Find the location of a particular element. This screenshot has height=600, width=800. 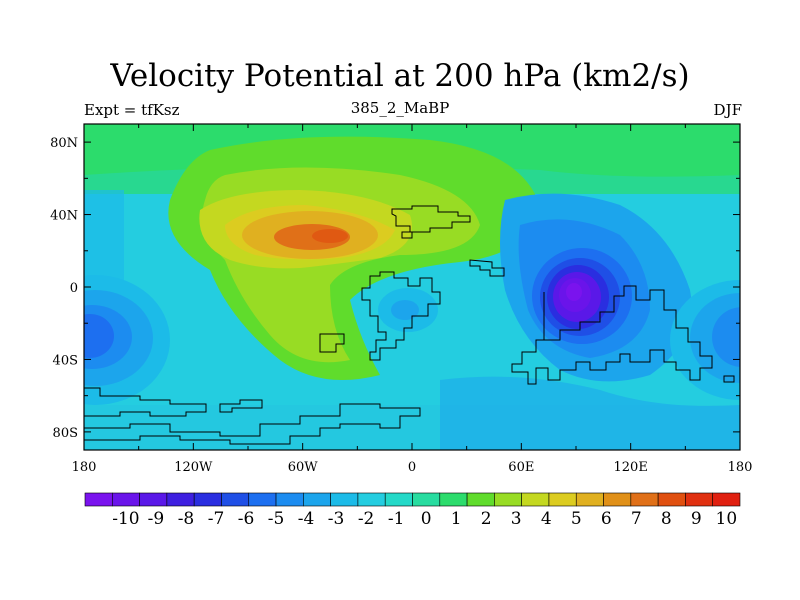

colorbar-label: -1 is located at coordinates (396, 519).